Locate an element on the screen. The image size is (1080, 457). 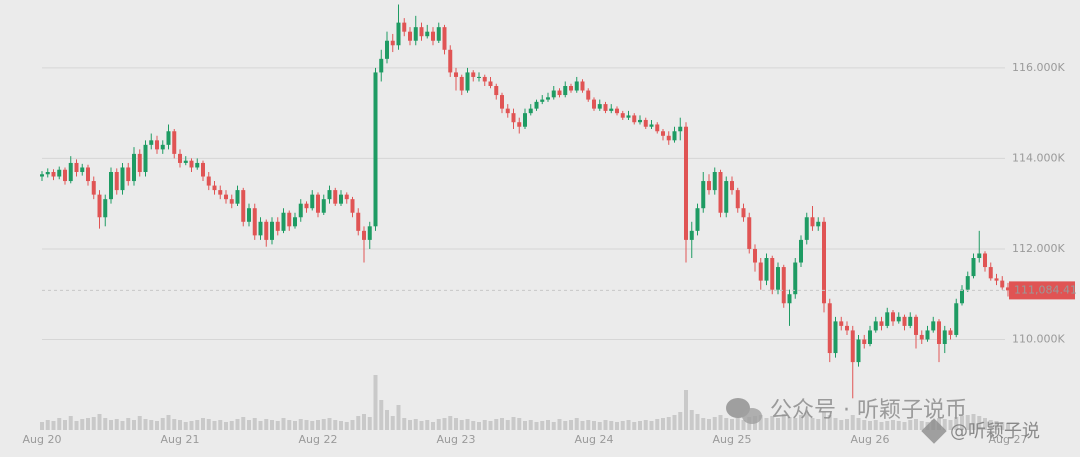
last-price-label: 111,084.41 is located at coordinates (1045, 289).